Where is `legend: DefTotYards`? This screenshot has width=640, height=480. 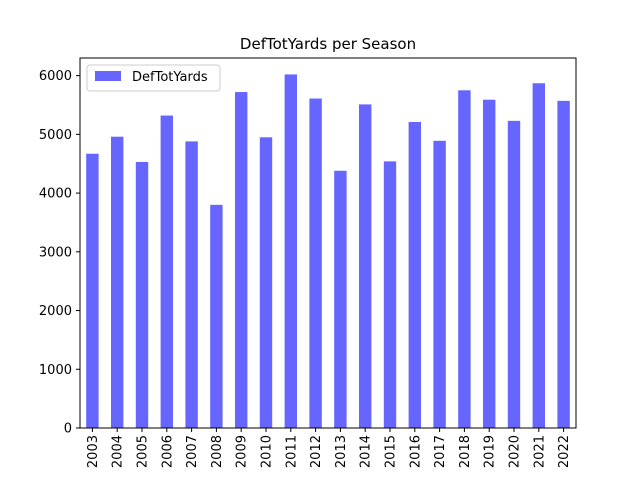
legend: DefTotYards is located at coordinates (153, 78).